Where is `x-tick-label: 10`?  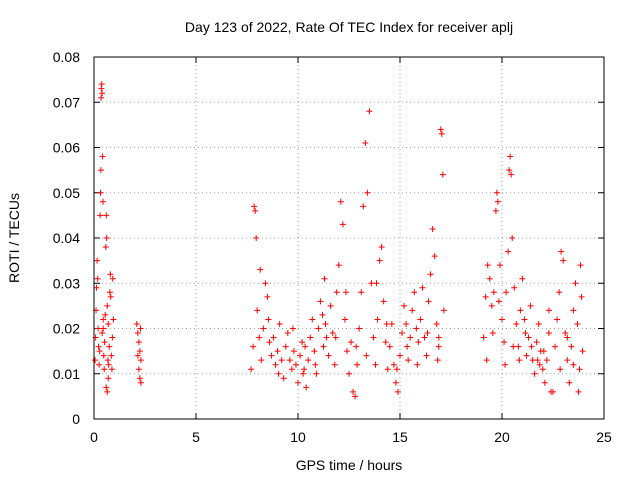
x-tick-label: 10 is located at coordinates (298, 437).